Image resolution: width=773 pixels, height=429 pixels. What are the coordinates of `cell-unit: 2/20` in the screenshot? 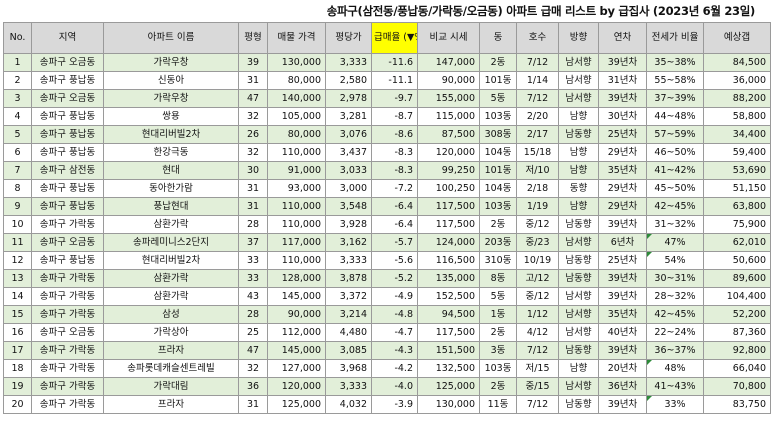 It's located at (537, 116).